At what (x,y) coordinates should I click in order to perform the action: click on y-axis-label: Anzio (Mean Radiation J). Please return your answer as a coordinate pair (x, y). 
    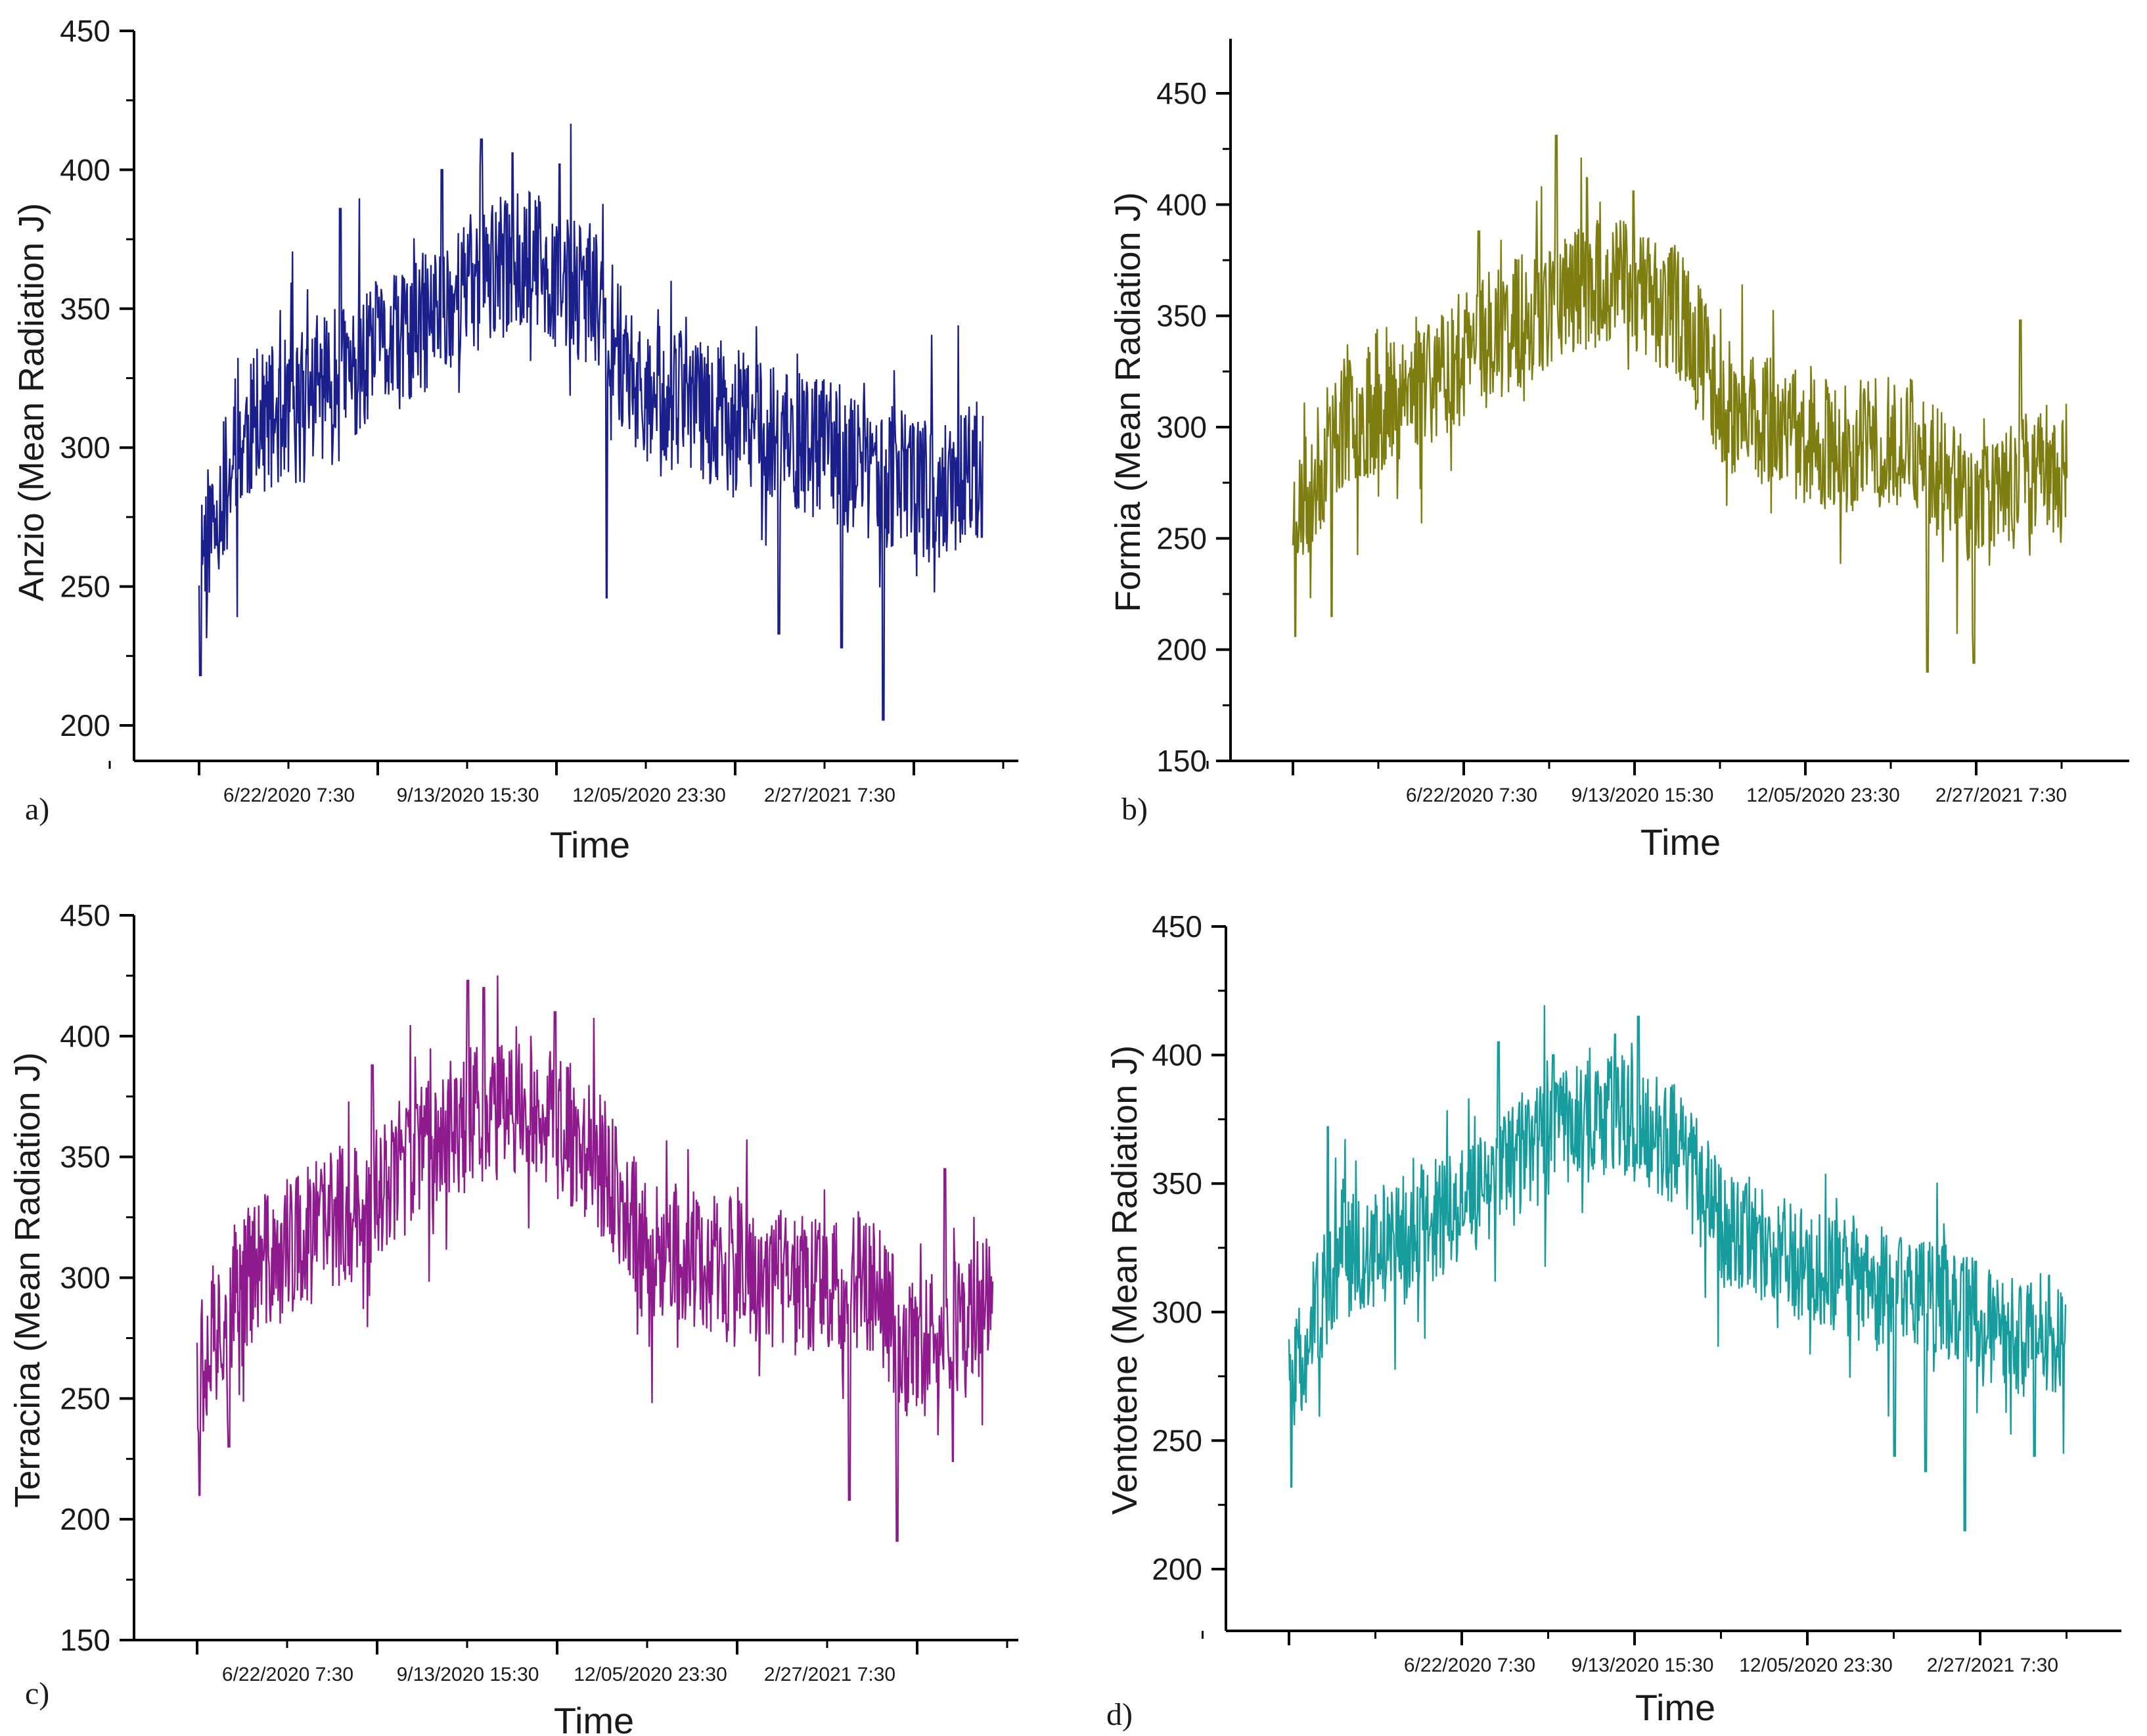
    Looking at the image, I should click on (31, 402).